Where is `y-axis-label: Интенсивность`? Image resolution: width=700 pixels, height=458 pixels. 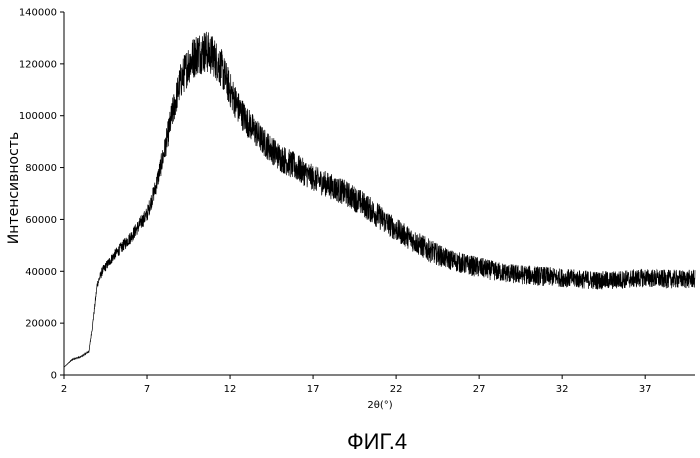 y-axis-label: Интенсивность is located at coordinates (14, 188).